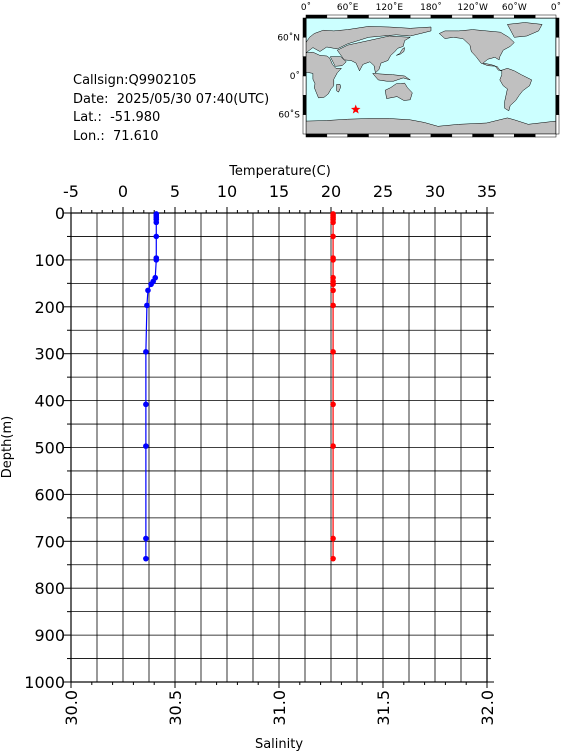 The height and width of the screenshot is (751, 564). Describe the element at coordinates (175, 191) in the screenshot. I see `temperature-tick-label: 5` at that location.